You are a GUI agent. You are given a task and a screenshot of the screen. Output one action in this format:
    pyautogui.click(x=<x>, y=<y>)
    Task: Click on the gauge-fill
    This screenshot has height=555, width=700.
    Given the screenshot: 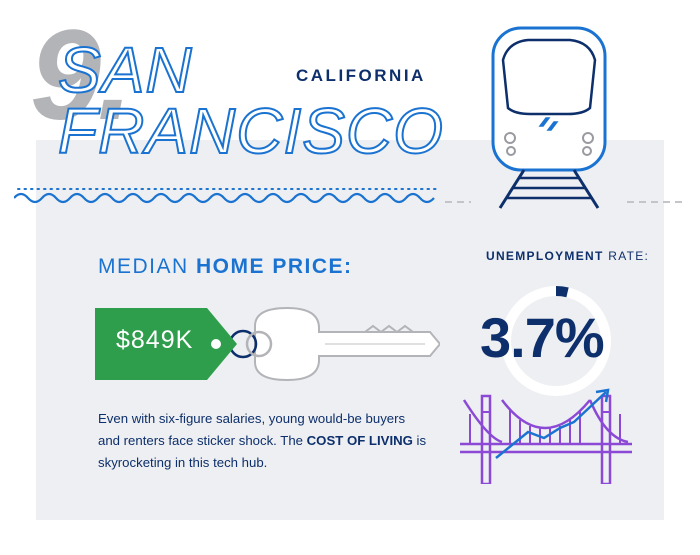 What is the action you would take?
    pyautogui.click(x=562, y=292)
    